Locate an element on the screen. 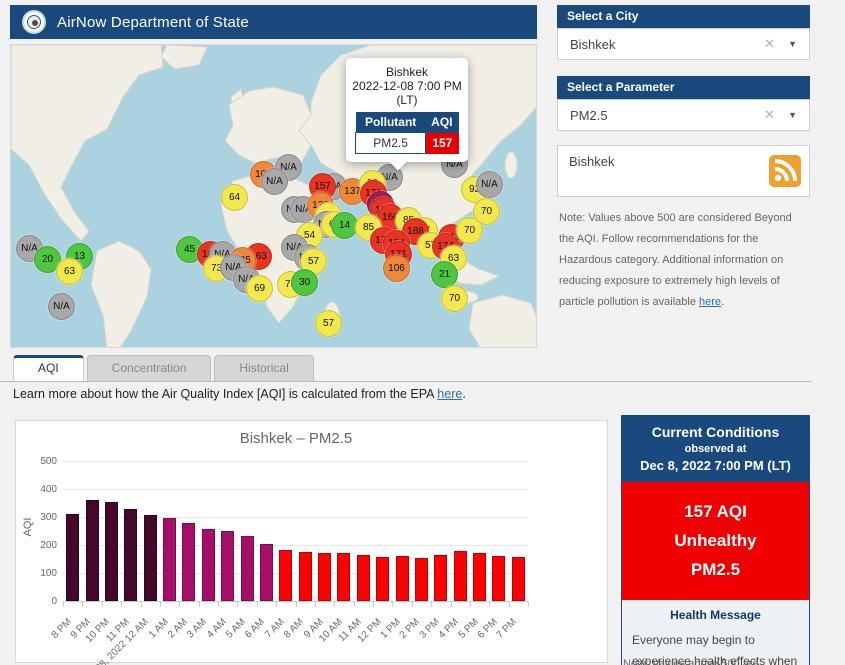 This screenshot has width=845, height=665. city-select-value: Bishkek is located at coordinates (593, 44).